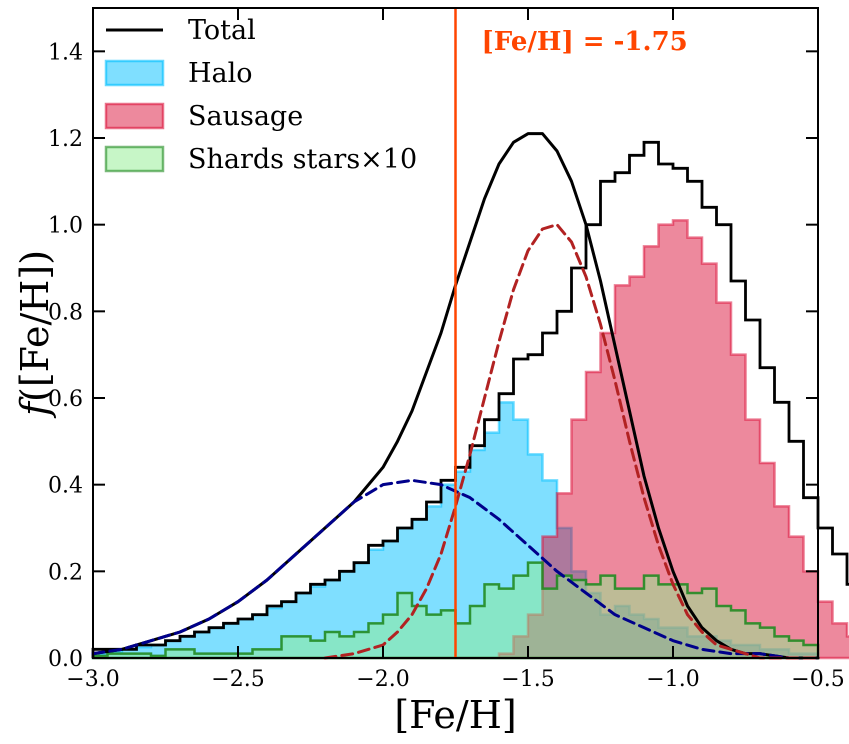  What do you see at coordinates (382, 679) in the screenshot?
I see `x-tick-label: −2.0` at bounding box center [382, 679].